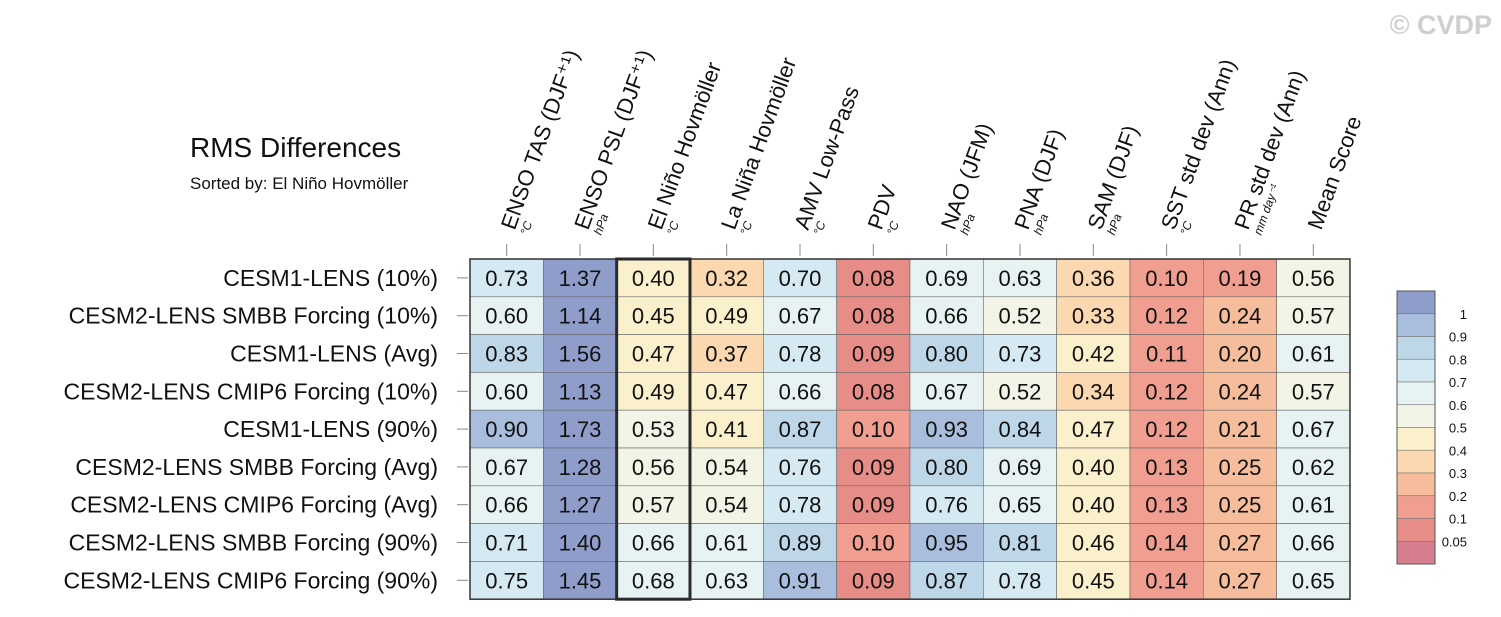 The width and height of the screenshot is (1501, 617). I want to click on colorbar-tick-label: 0.1, so click(1458, 519).